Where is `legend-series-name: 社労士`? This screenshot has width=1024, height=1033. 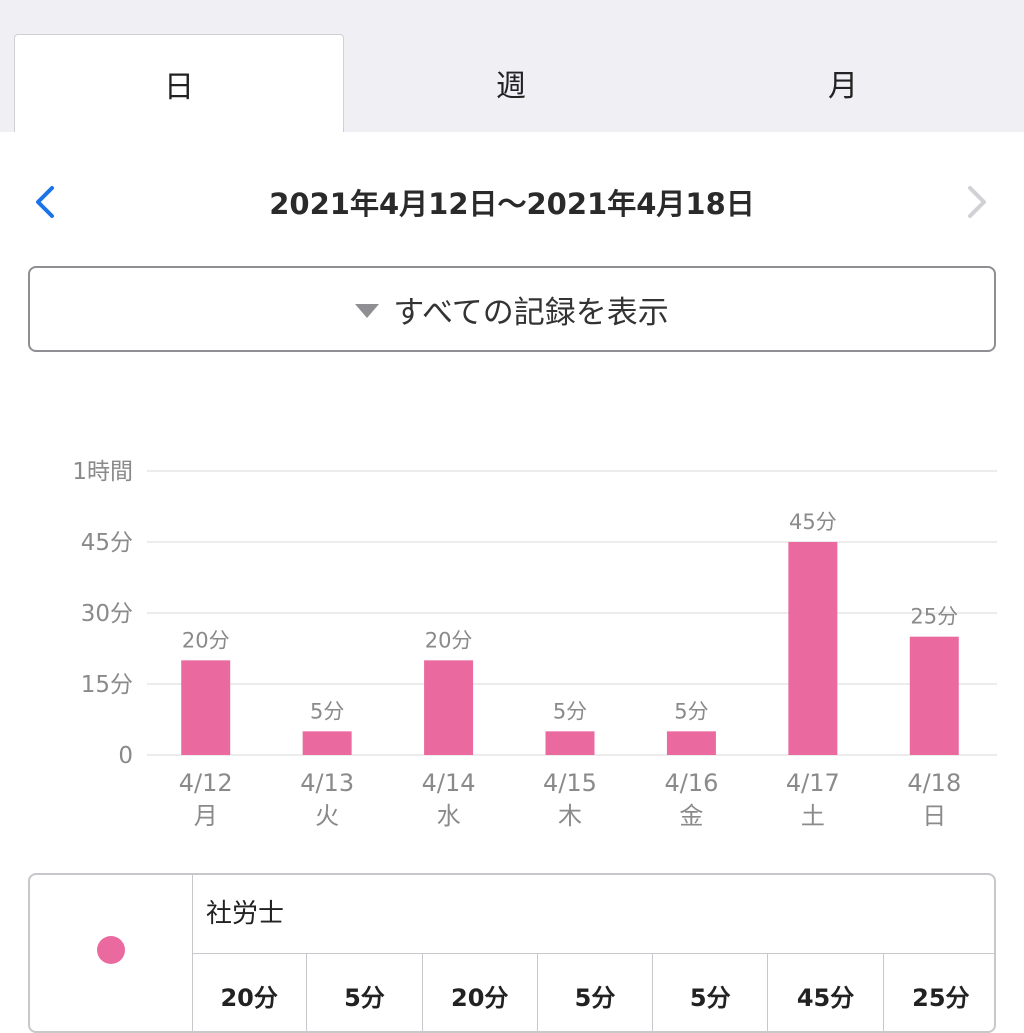 legend-series-name: 社労士 is located at coordinates (245, 914).